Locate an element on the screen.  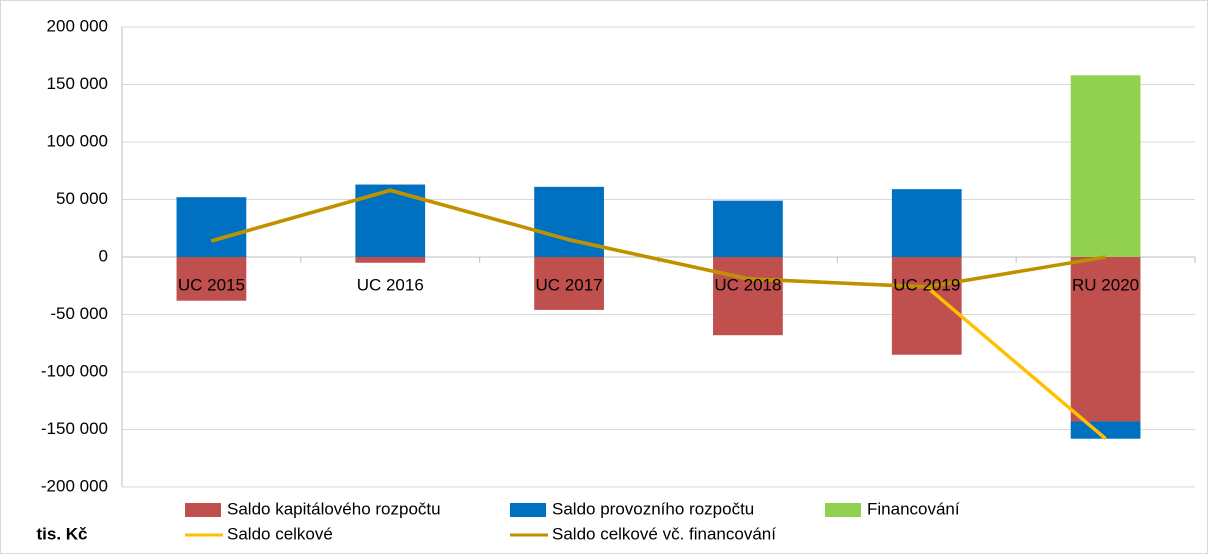
y-tick-label: -200 000 is located at coordinates (74, 485).